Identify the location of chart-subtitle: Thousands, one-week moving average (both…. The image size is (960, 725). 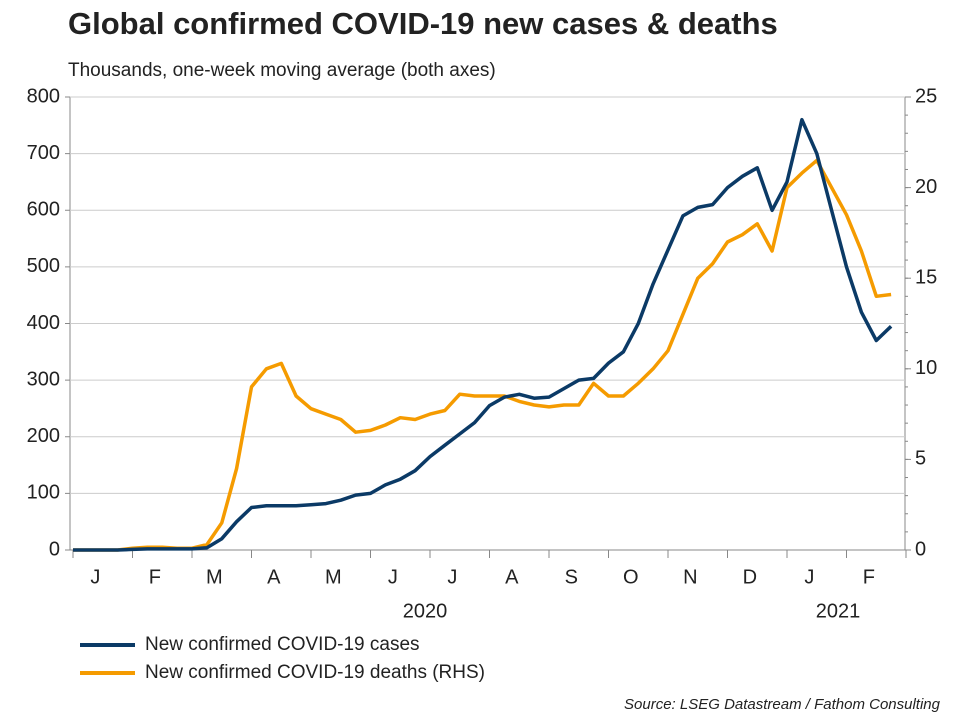
(282, 70).